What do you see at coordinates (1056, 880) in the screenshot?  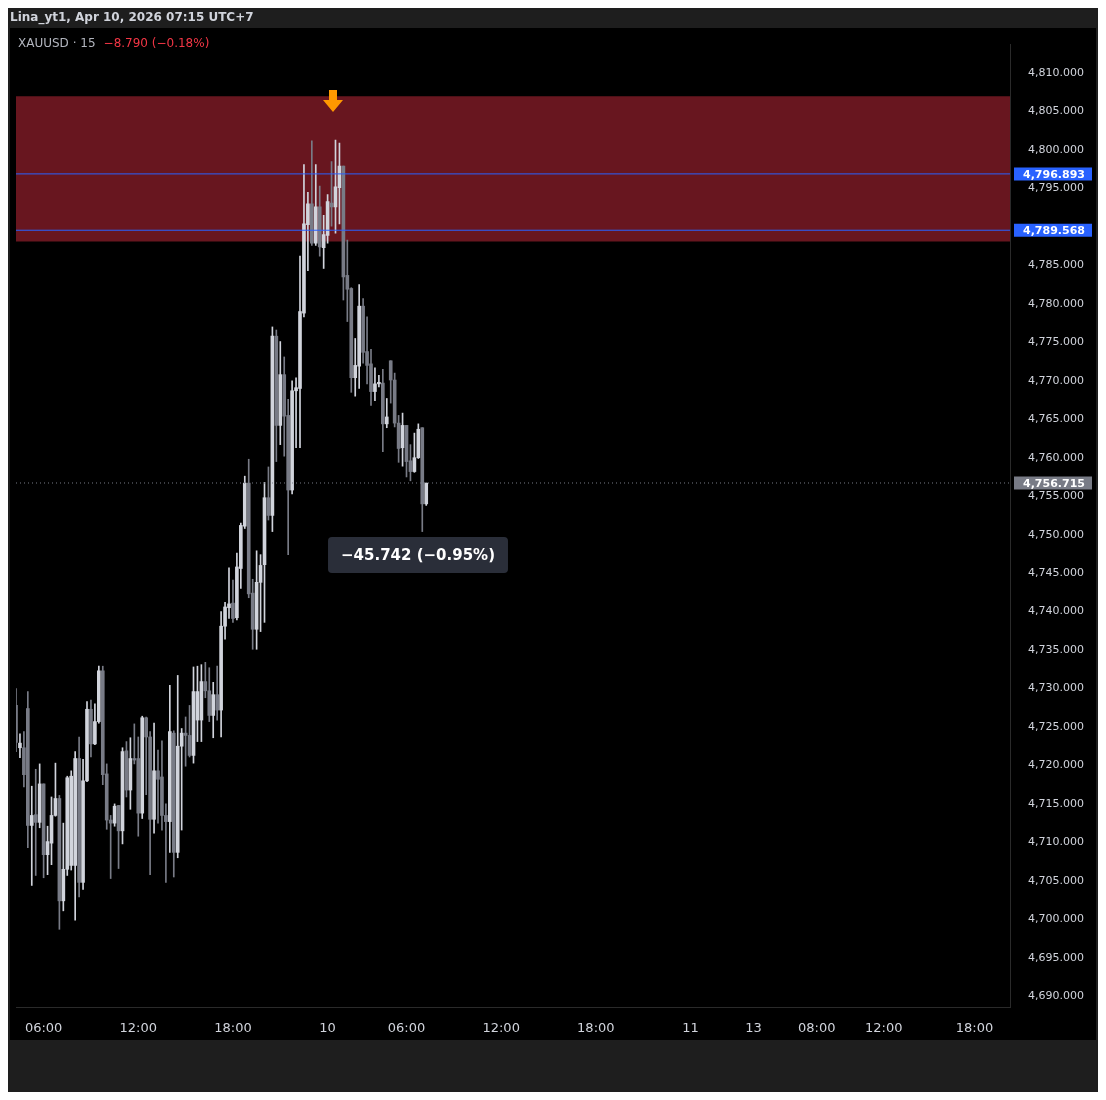 I see `y-tick-label: 4,705.000` at bounding box center [1056, 880].